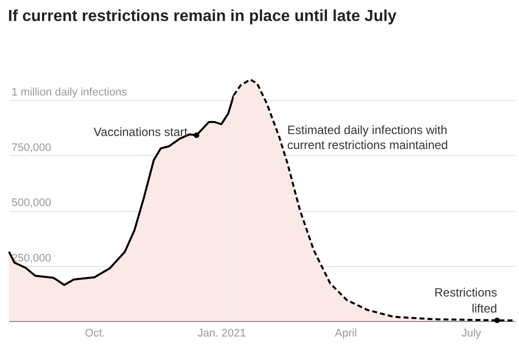 Image resolution: width=519 pixels, height=348 pixels. Describe the element at coordinates (472, 334) in the screenshot. I see `x-tick-label: July` at that location.